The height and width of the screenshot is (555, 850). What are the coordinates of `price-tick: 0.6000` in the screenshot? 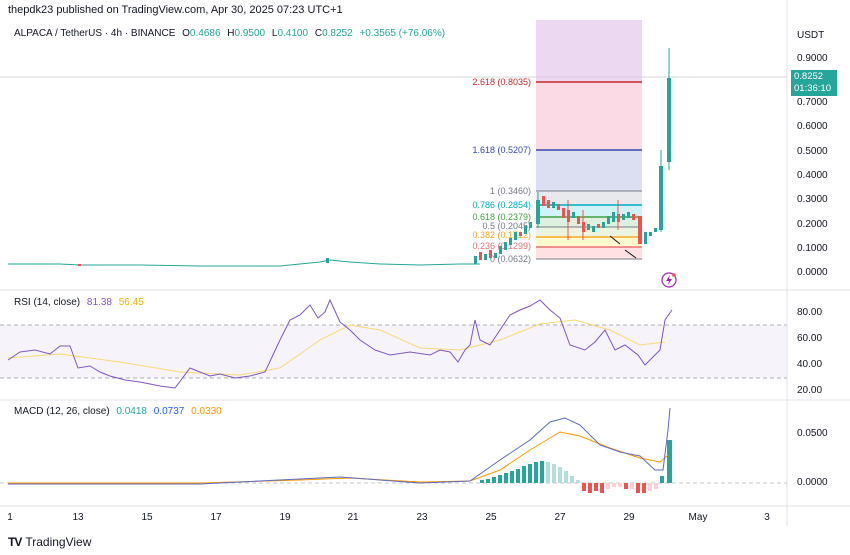 It's located at (812, 126).